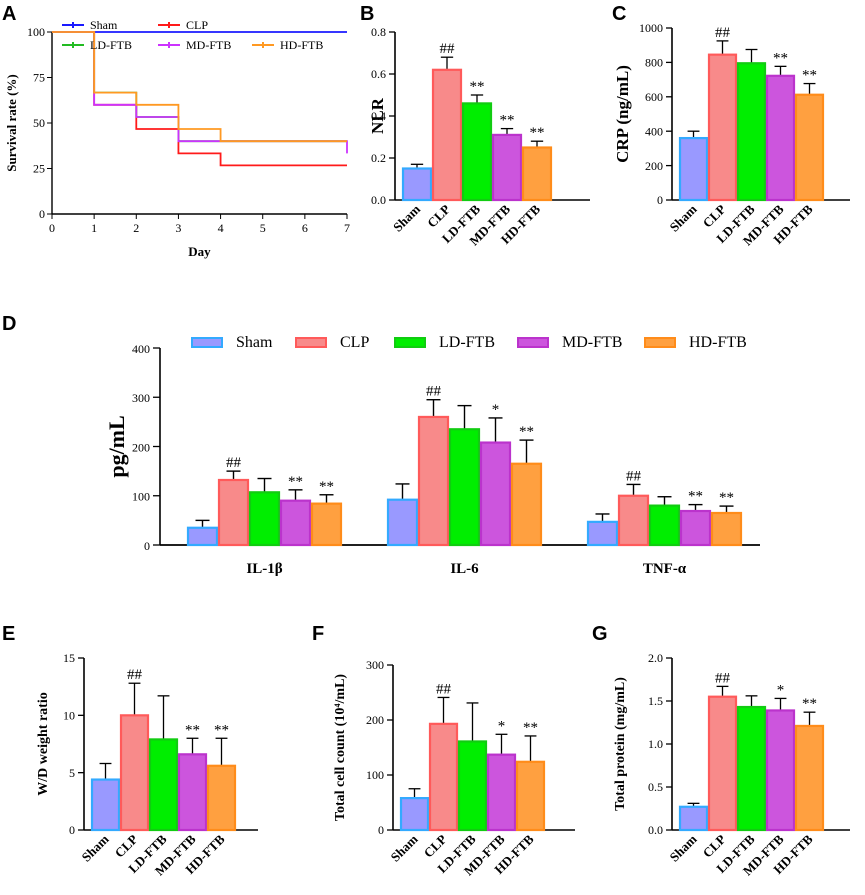  What do you see at coordinates (43, 743) in the screenshot?
I see `y-axis-title: W/D weight ratio` at bounding box center [43, 743].